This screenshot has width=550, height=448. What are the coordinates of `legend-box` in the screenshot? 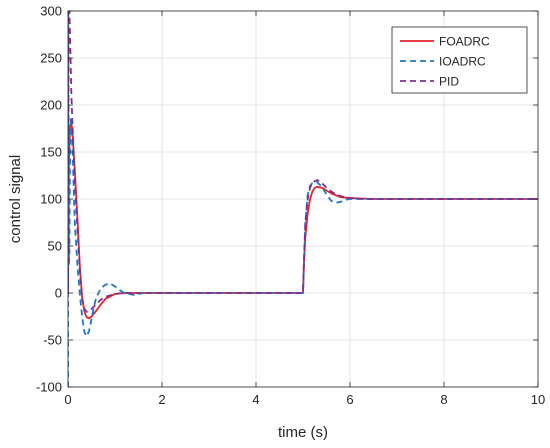 It's located at (459, 60).